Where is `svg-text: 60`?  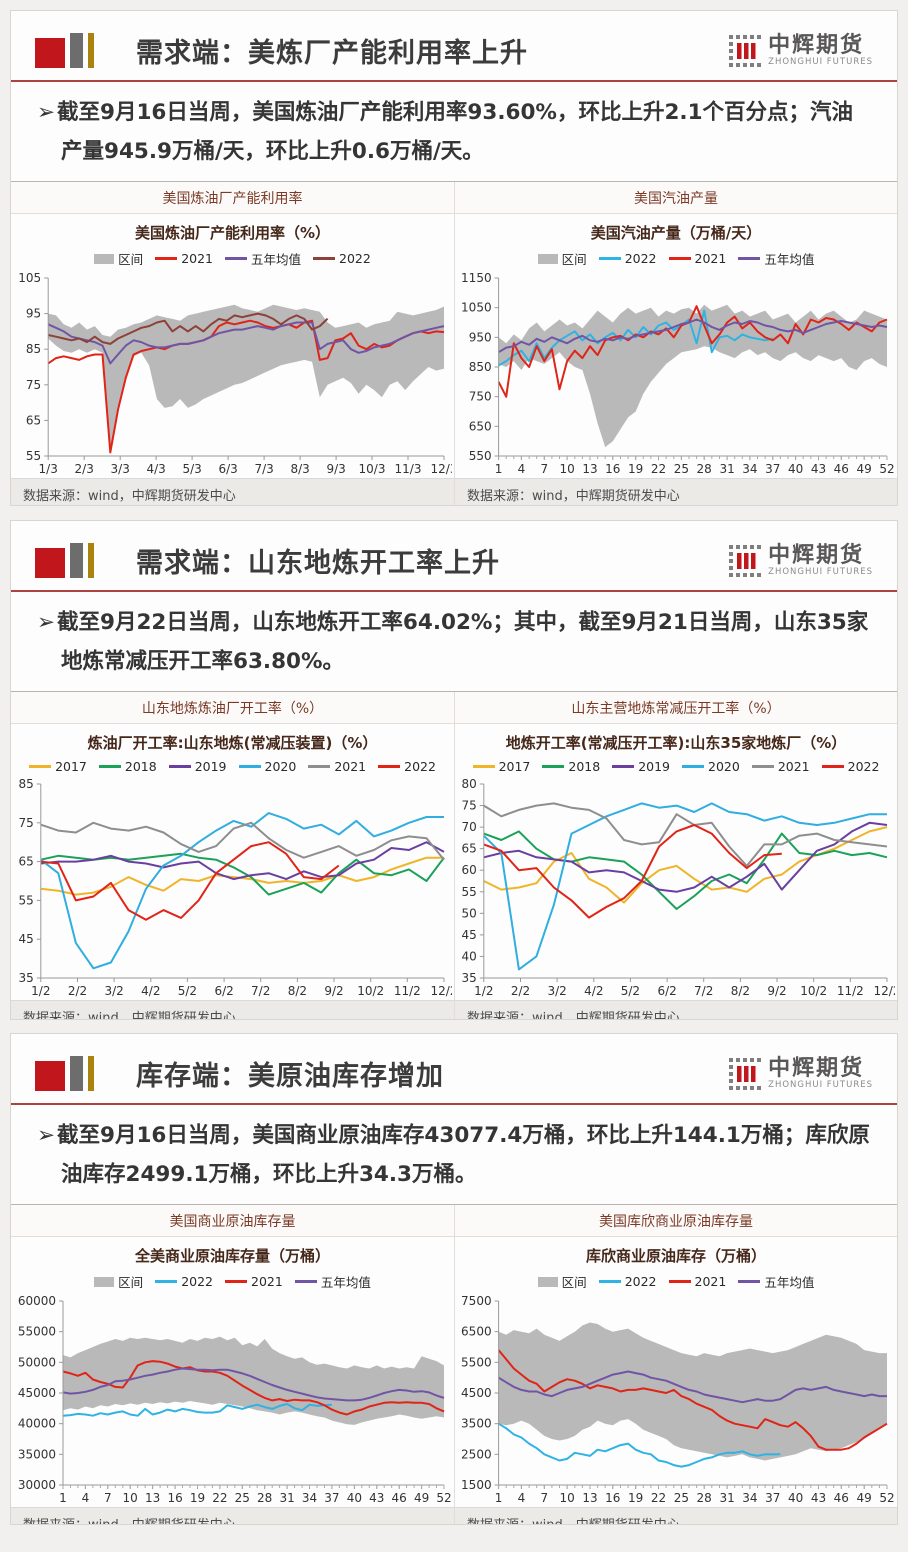 svg-text: 60 is located at coordinates (469, 871).